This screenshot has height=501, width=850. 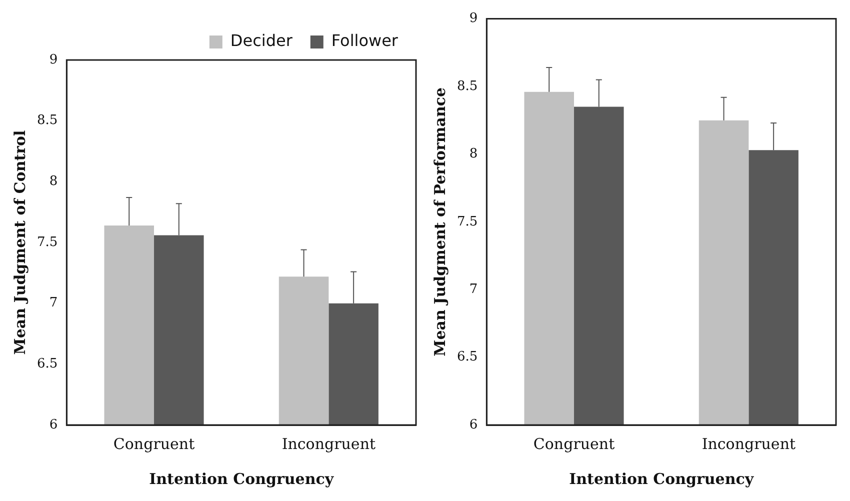 What do you see at coordinates (261, 40) in the screenshot?
I see `legend-label: Decider` at bounding box center [261, 40].